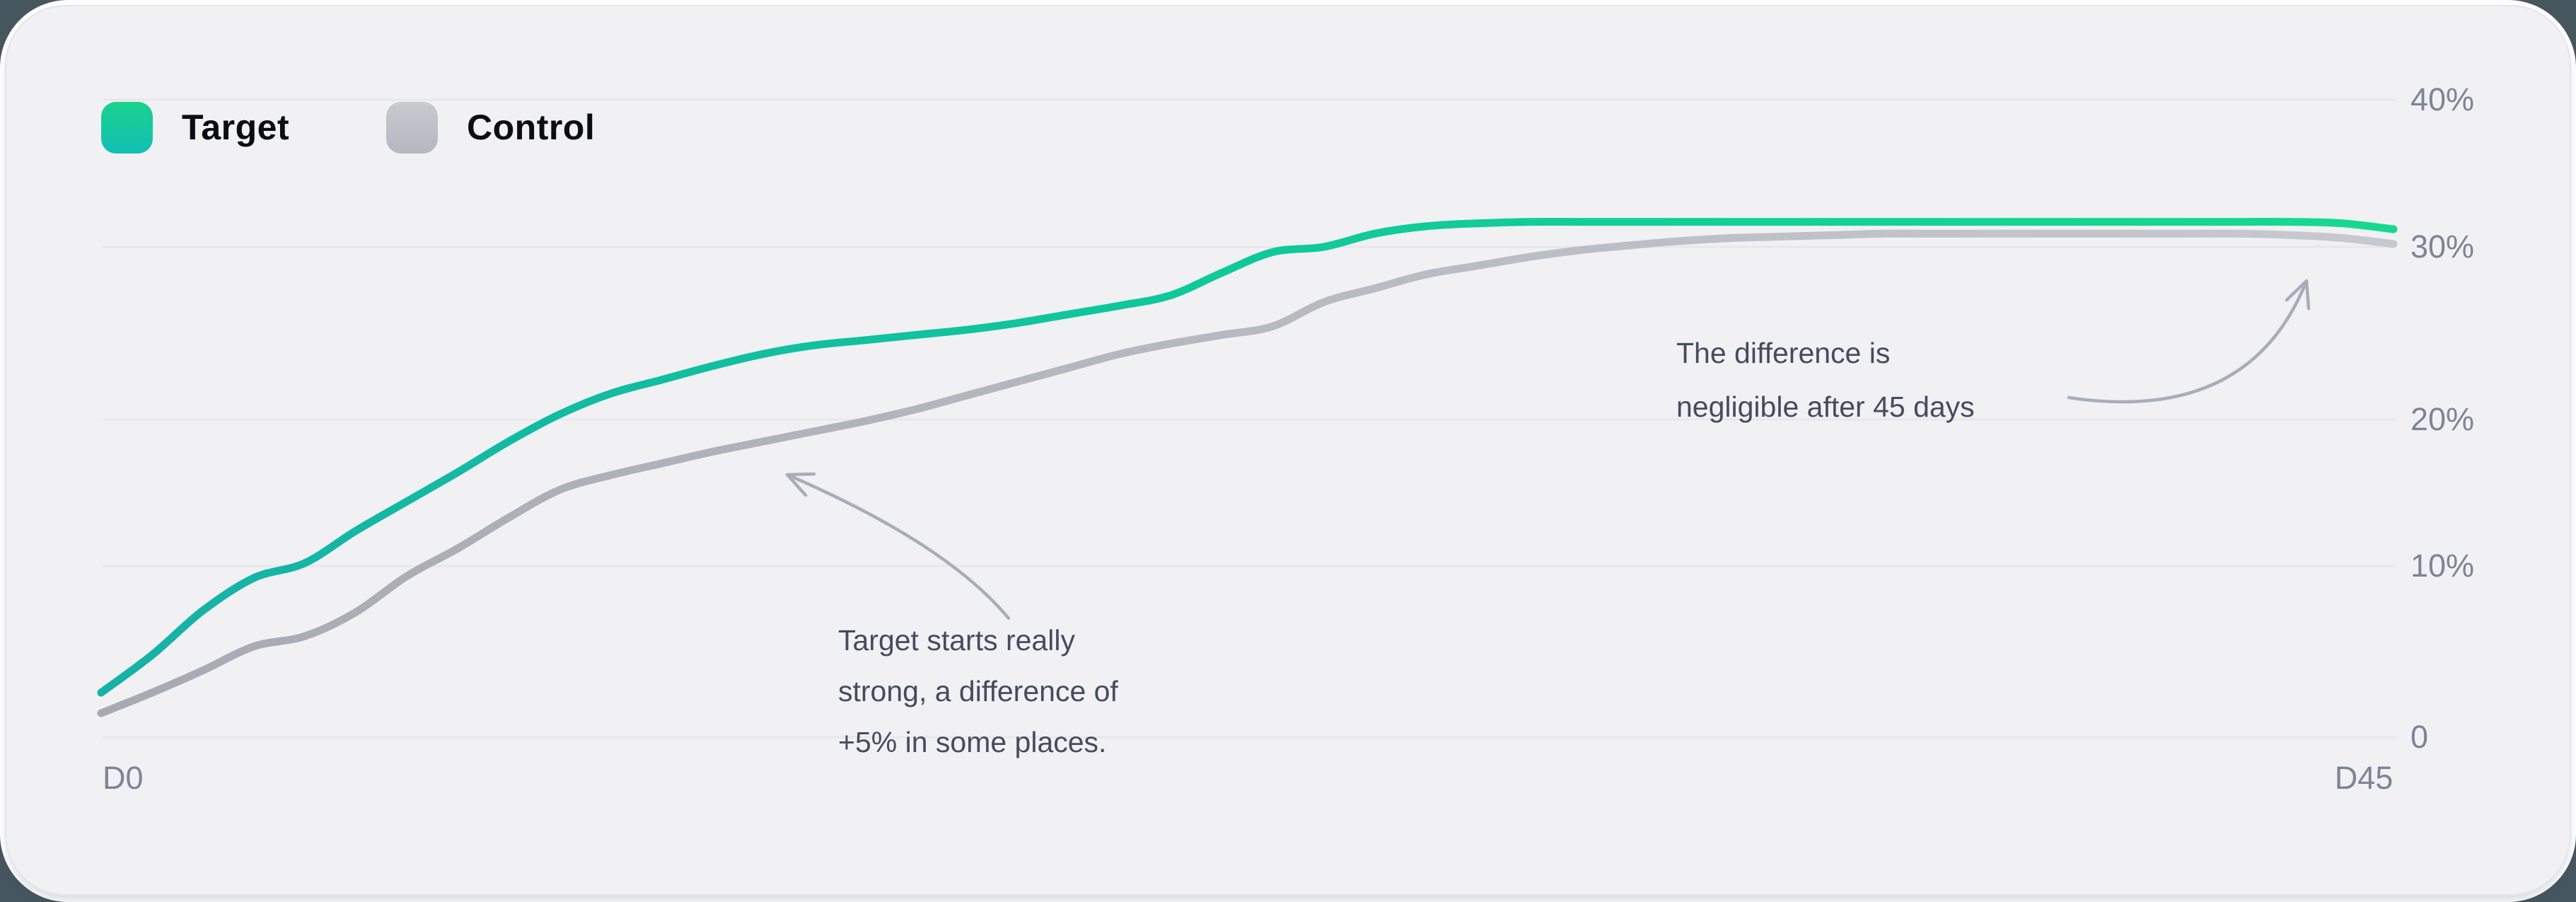 Image resolution: width=2576 pixels, height=902 pixels. Describe the element at coordinates (1825, 407) in the screenshot. I see `annotation-line: negligible after 45 days` at that location.